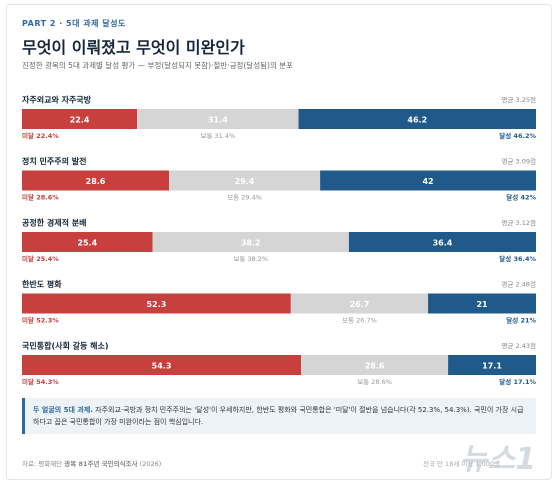  Describe the element at coordinates (217, 136) in the screenshot. I see `segment-label: 보통 31.4%` at that location.